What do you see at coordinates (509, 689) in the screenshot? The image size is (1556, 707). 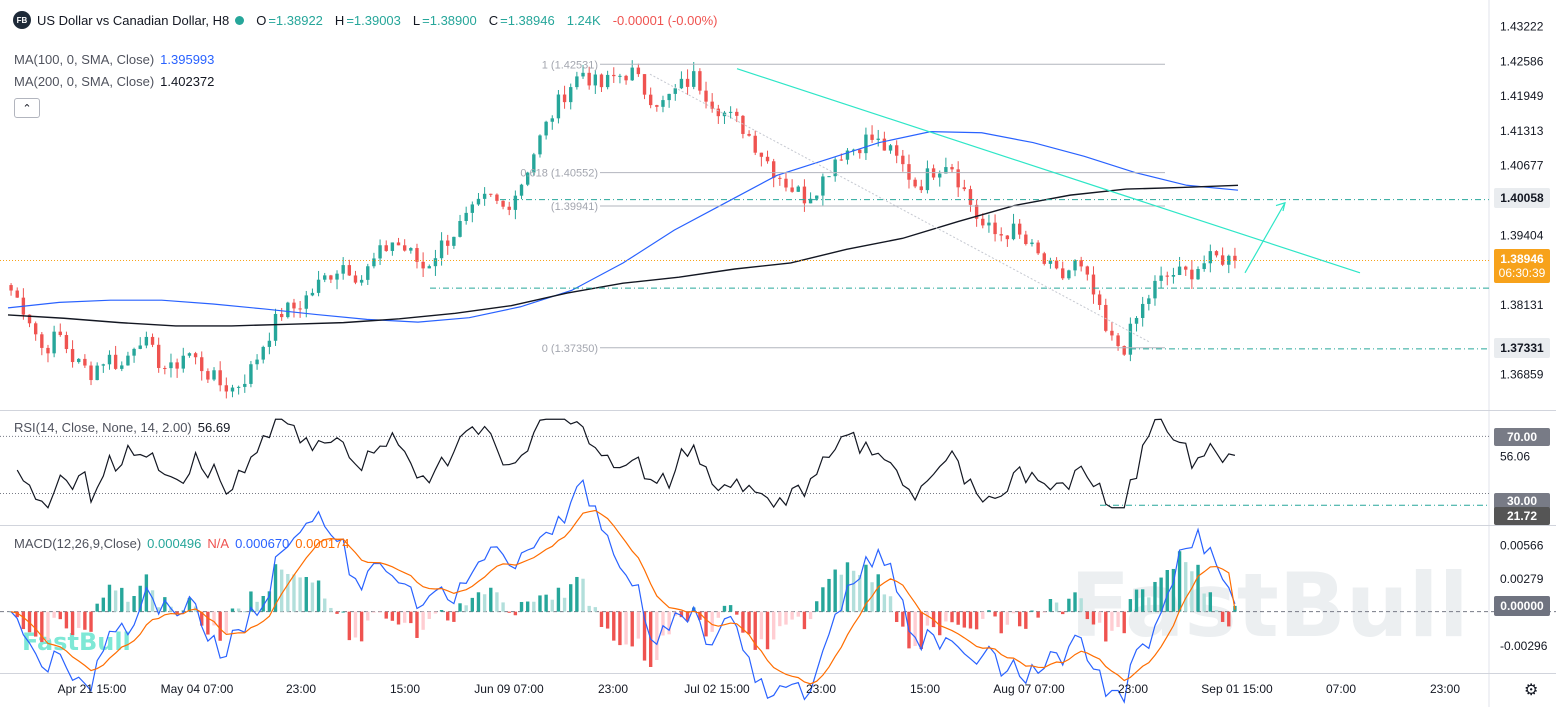 I see `time-tick-label: Jun 09 07:00` at bounding box center [509, 689].